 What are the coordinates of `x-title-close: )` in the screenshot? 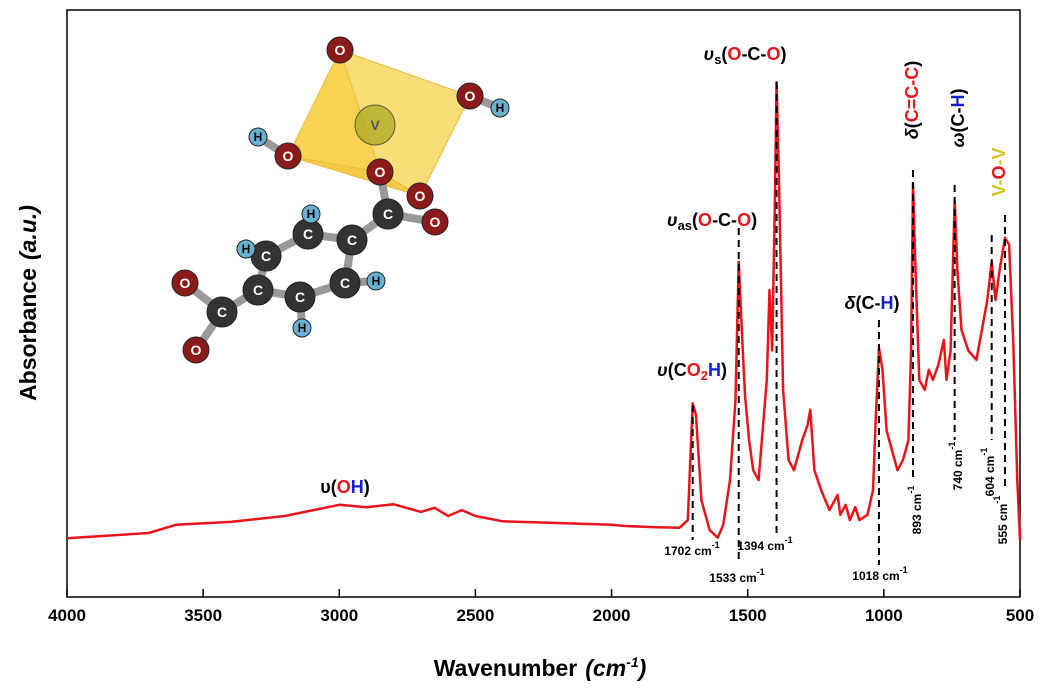 It's located at (641, 668).